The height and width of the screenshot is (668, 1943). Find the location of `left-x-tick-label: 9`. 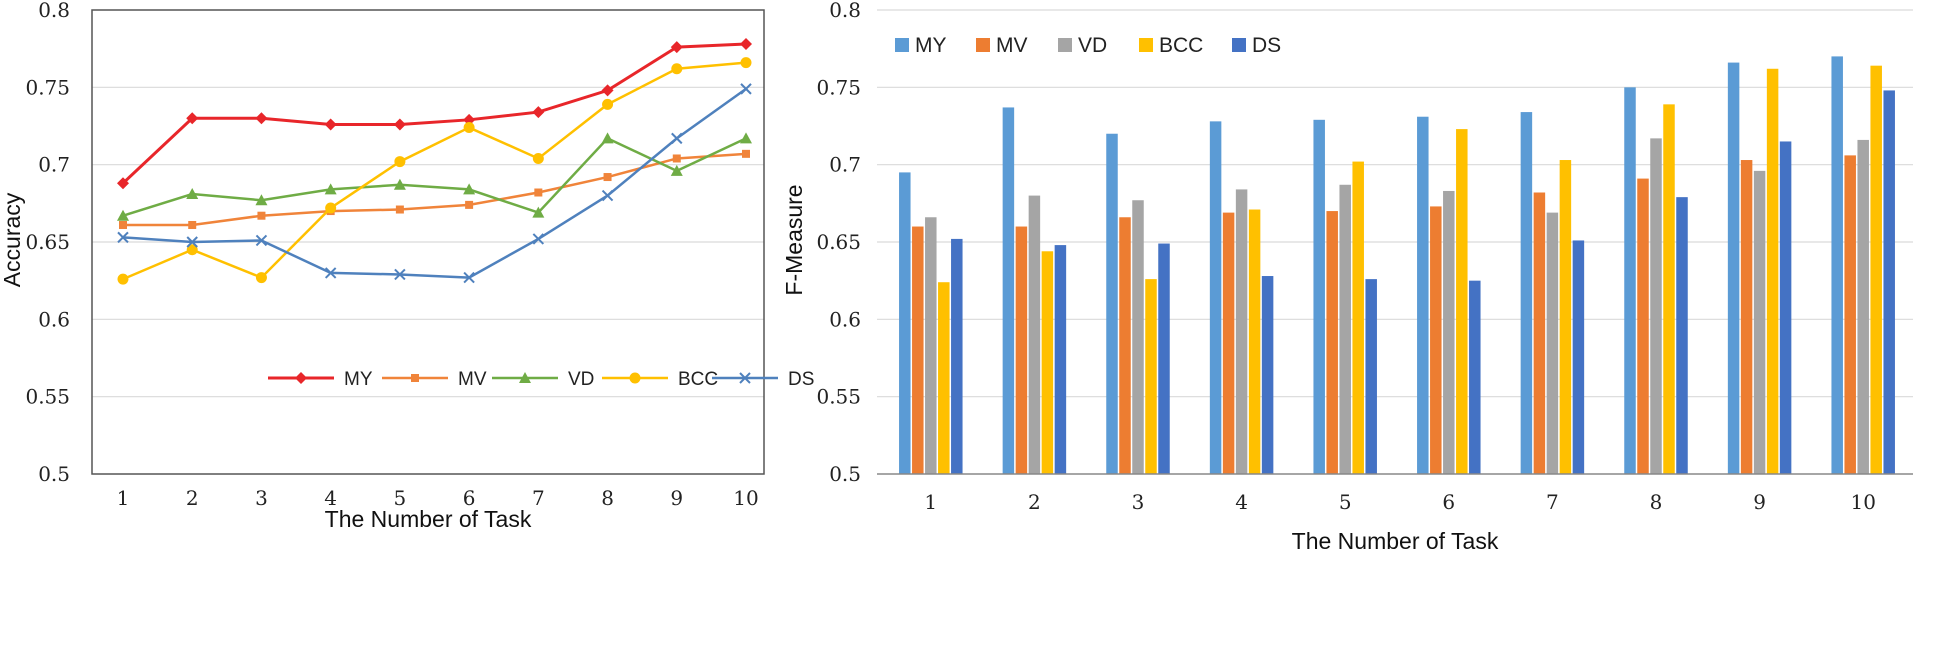

left-x-tick-label: 9 is located at coordinates (676, 498).